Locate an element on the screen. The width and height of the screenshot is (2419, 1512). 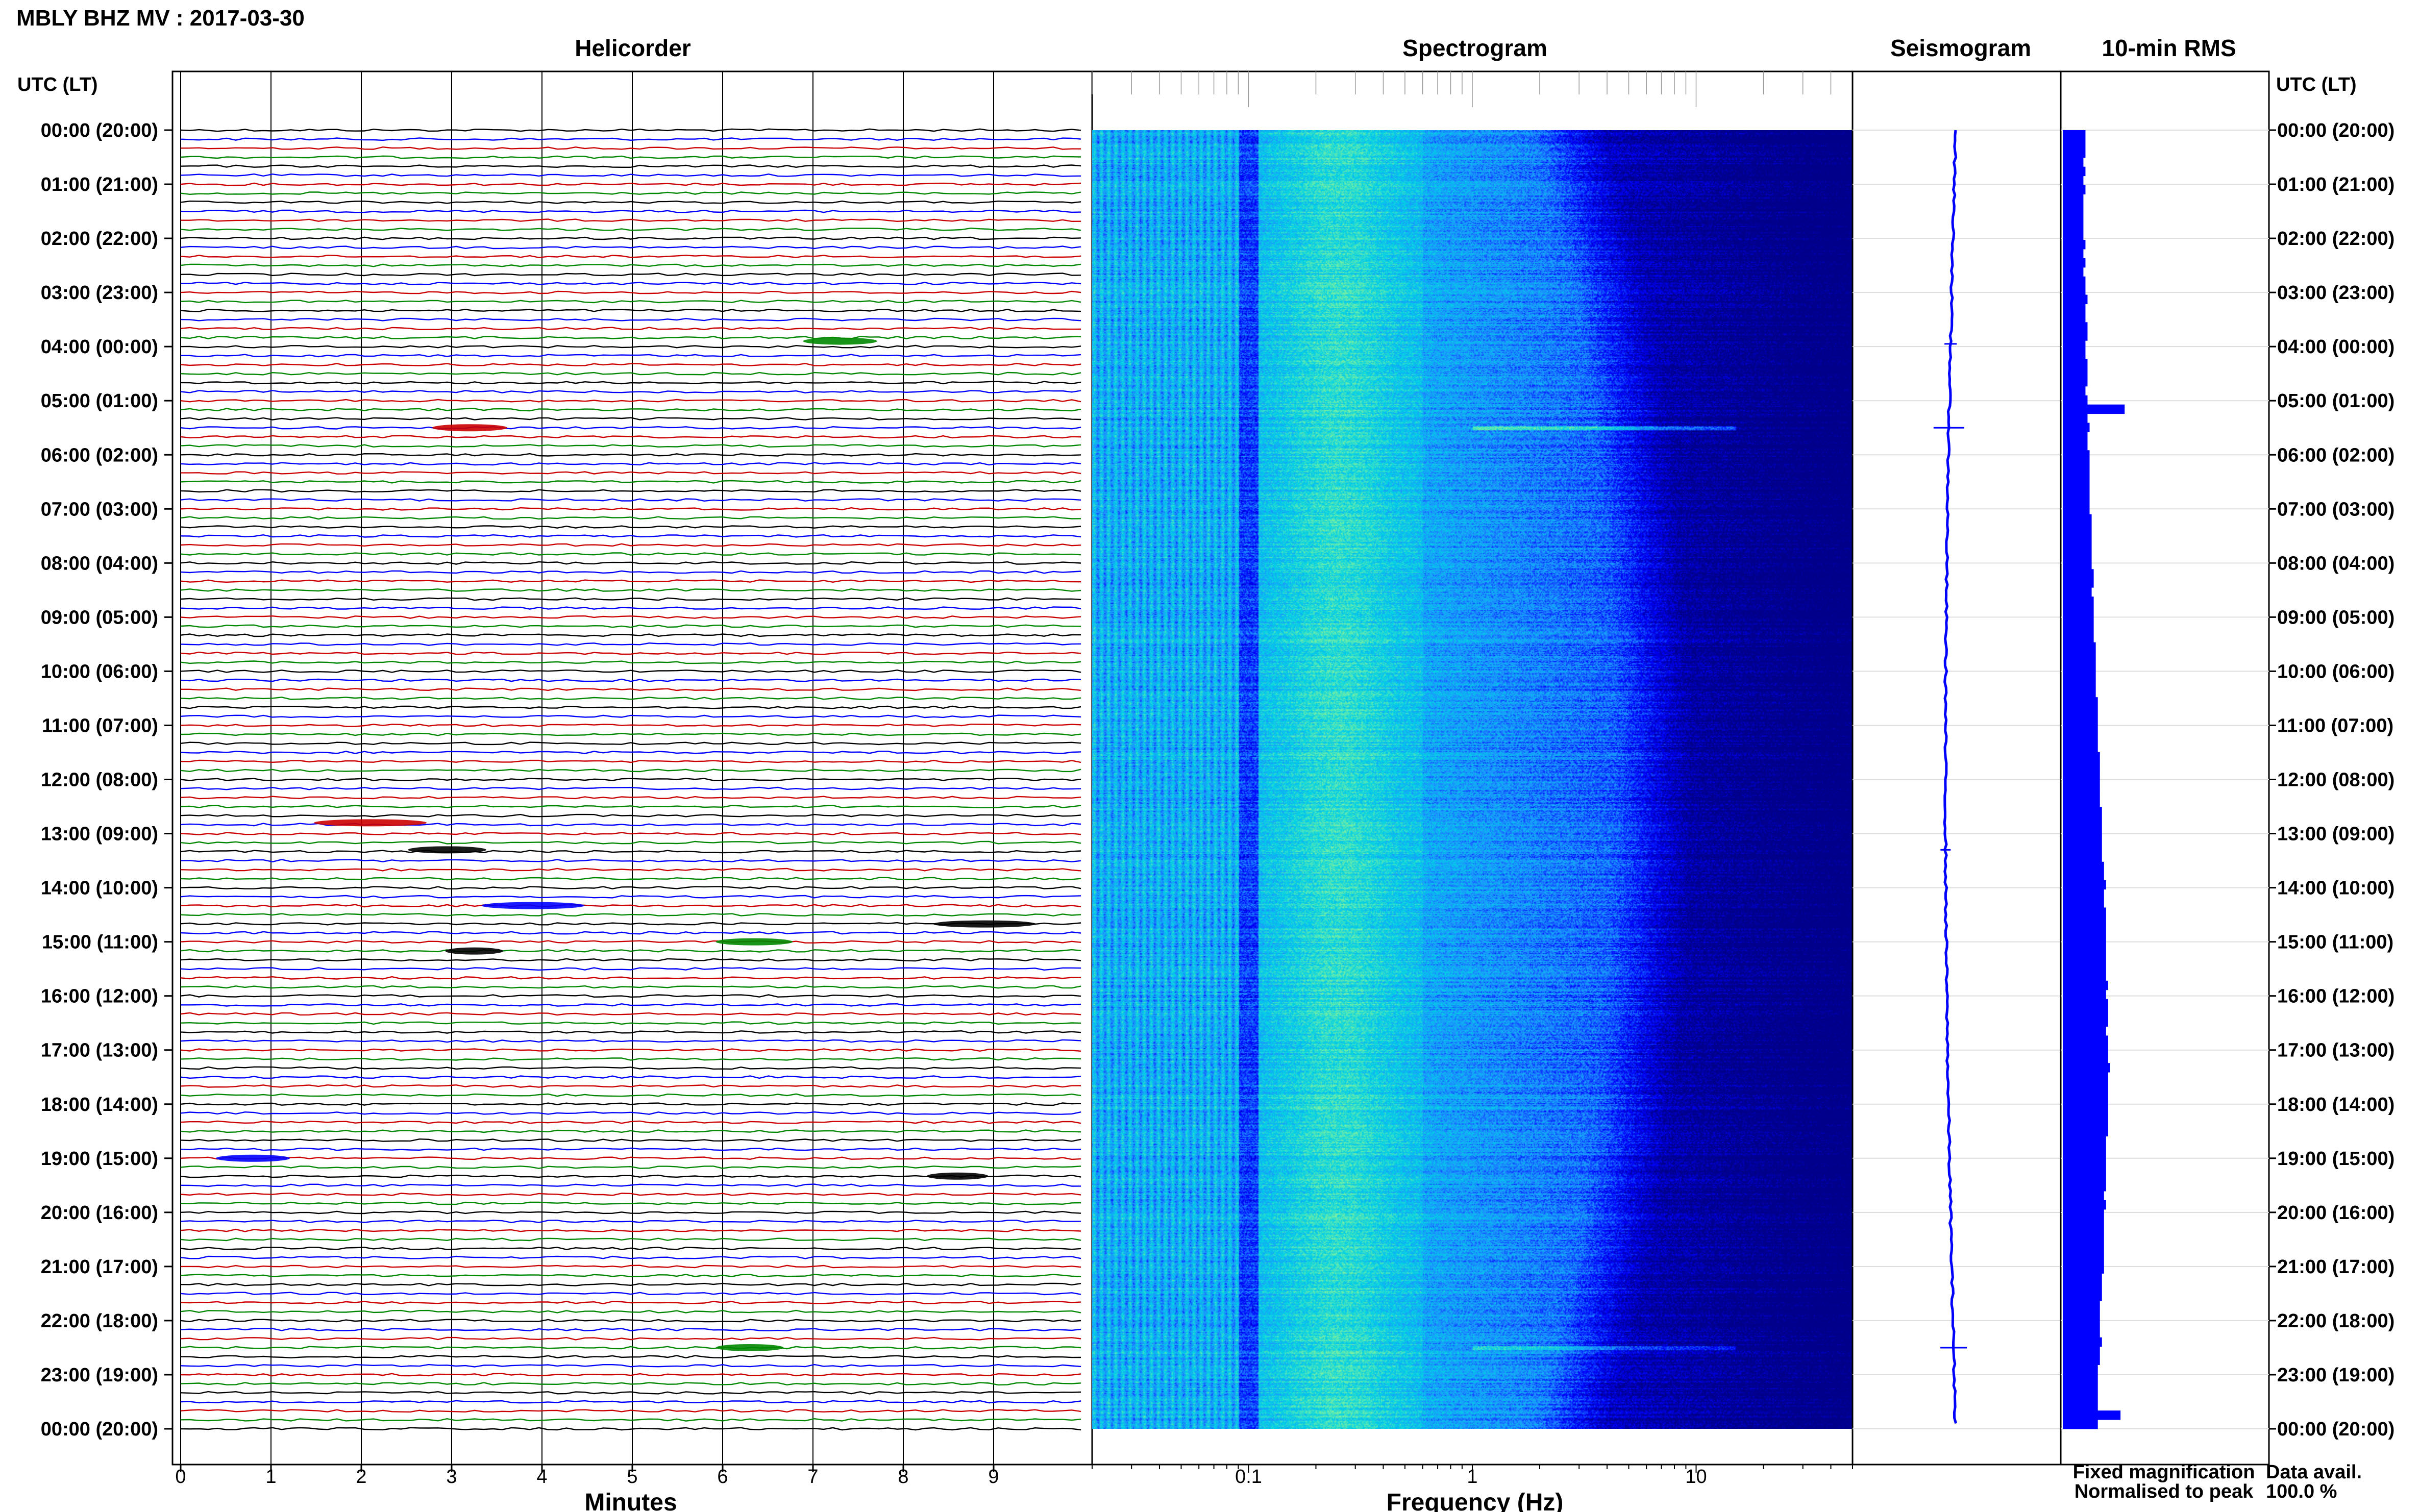
y-tick-label-left: 00:00 (20:00) is located at coordinates (99, 130).